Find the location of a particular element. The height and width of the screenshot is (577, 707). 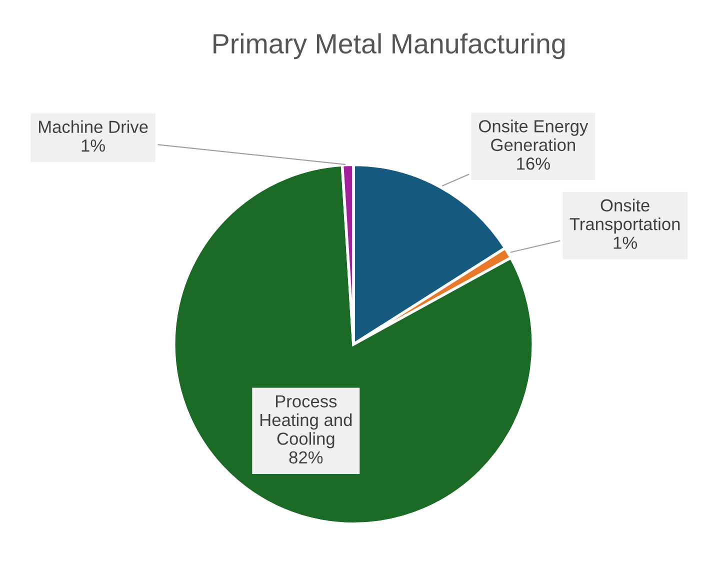

slice-label: Process Heating and Cooling is located at coordinates (306, 421).